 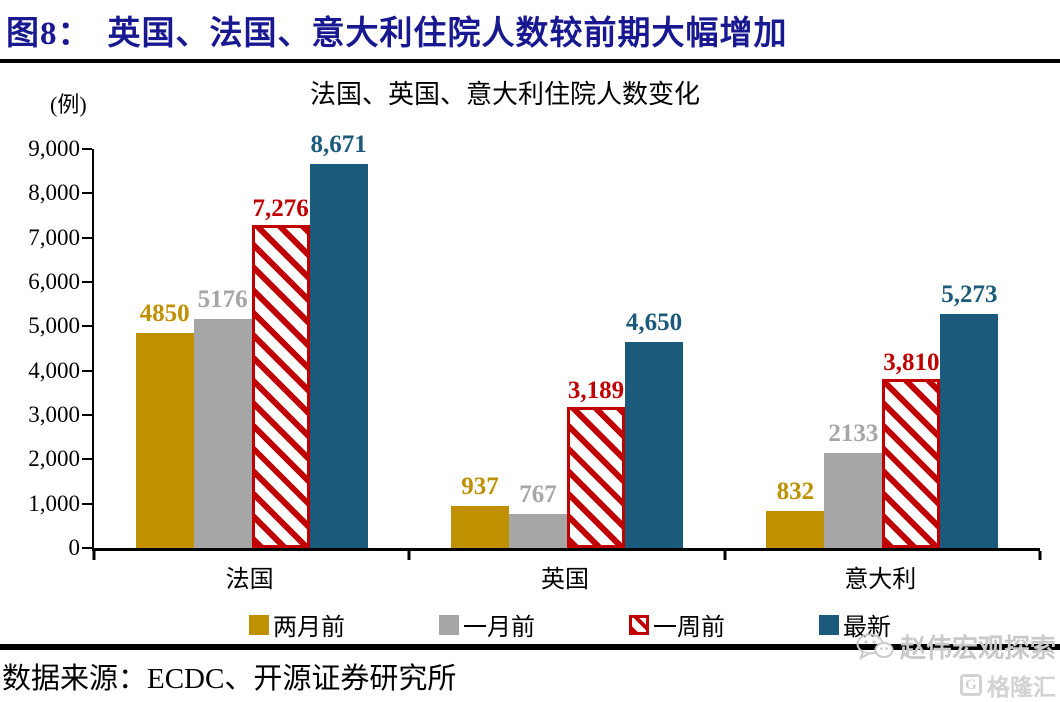 I want to click on bar: 3,189, so click(x=595, y=462).